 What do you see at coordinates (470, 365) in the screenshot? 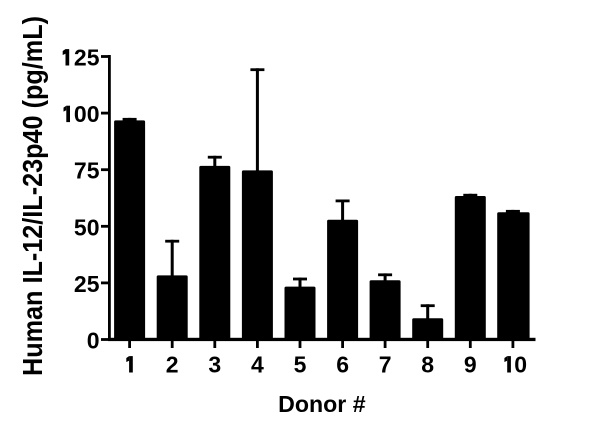
I see `svg-text: 9` at bounding box center [470, 365].